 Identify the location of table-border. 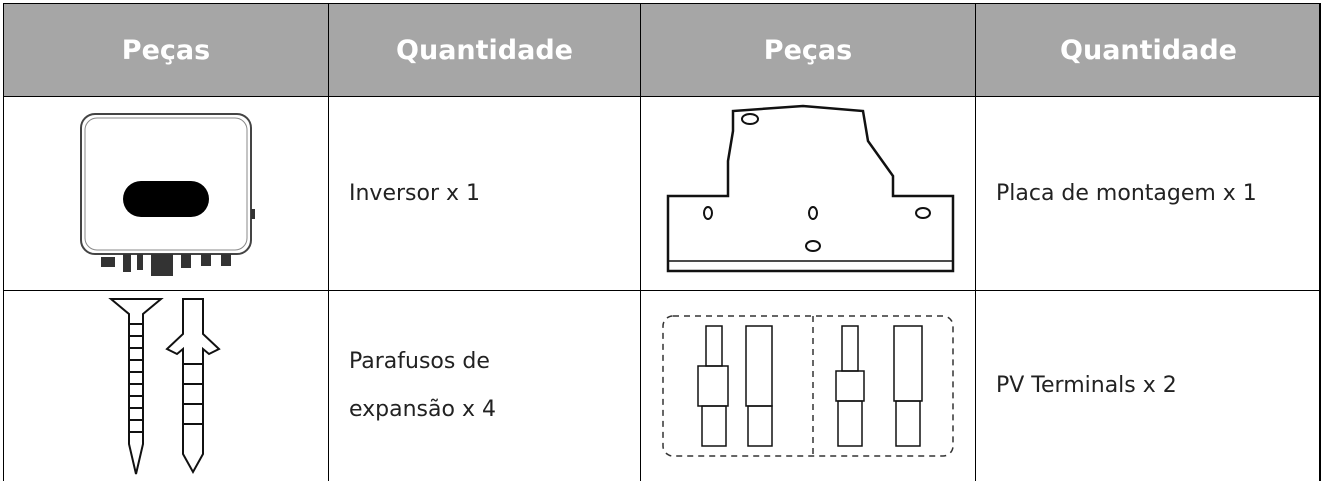
(1320, 242).